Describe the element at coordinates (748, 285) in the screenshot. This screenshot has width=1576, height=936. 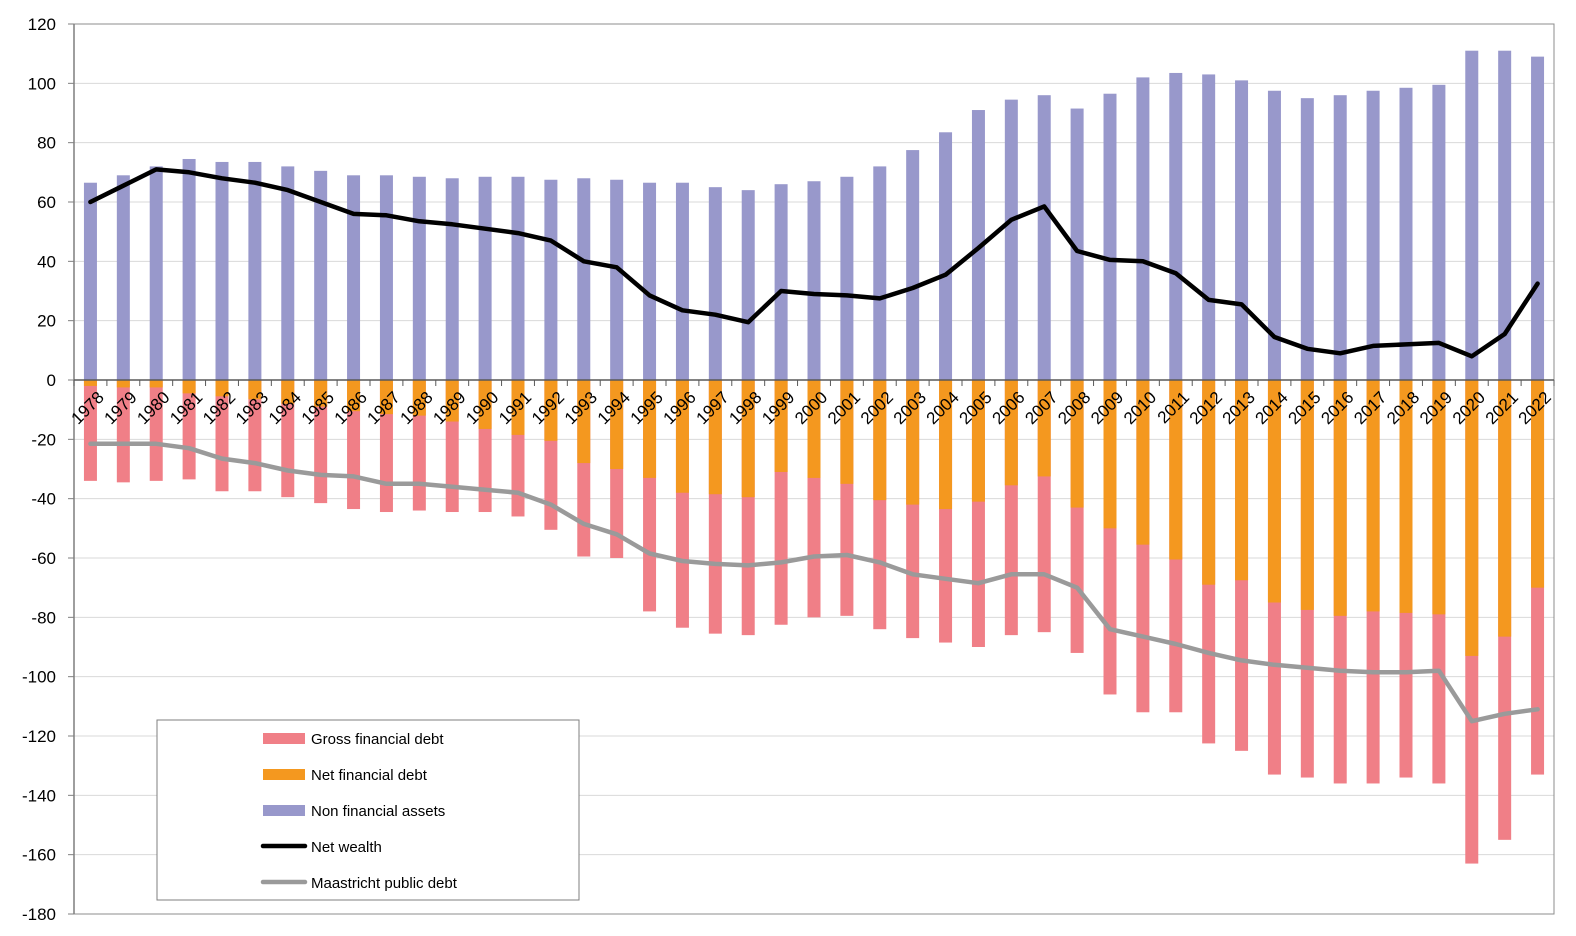
I see `bar-non-financial-assets-1998` at that location.